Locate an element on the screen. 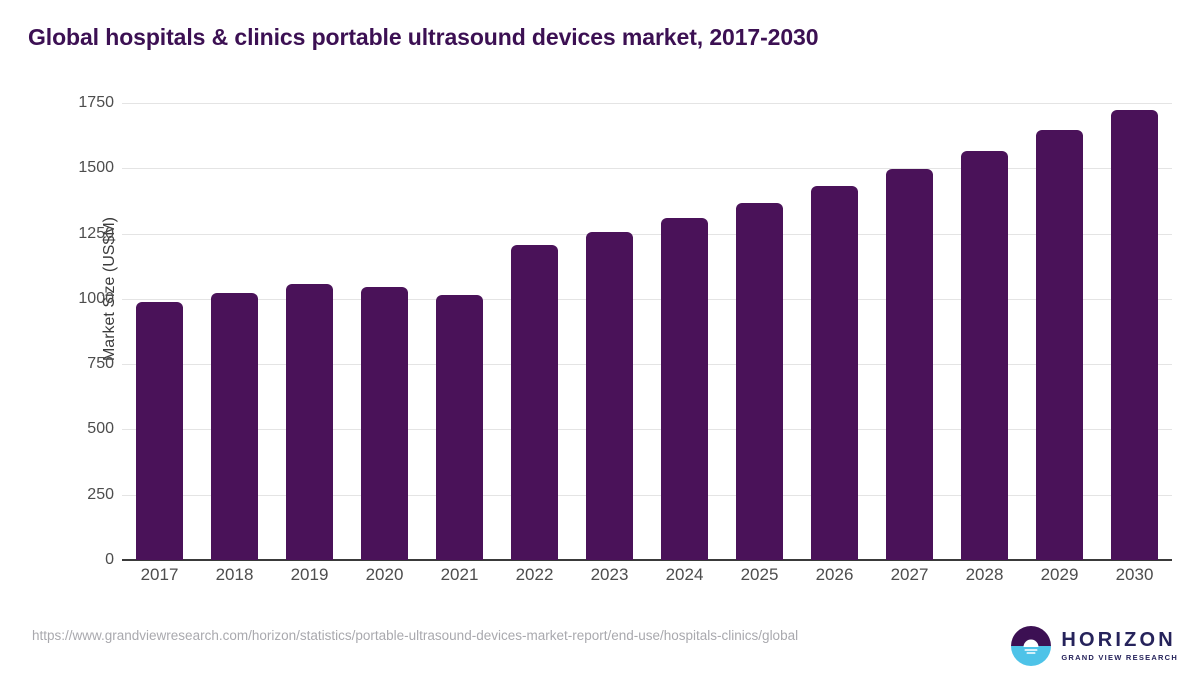  y-tick-label: 1250 is located at coordinates (96, 233).